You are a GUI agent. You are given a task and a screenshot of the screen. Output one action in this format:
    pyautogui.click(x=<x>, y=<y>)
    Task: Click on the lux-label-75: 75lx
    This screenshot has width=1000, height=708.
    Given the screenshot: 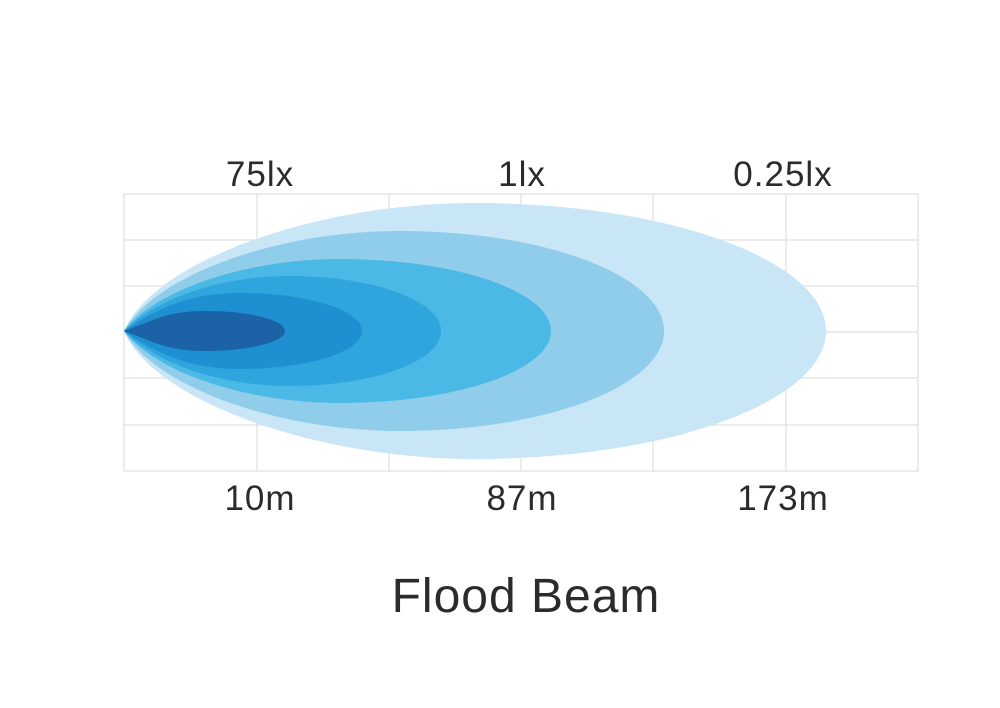 What is the action you would take?
    pyautogui.click(x=260, y=174)
    